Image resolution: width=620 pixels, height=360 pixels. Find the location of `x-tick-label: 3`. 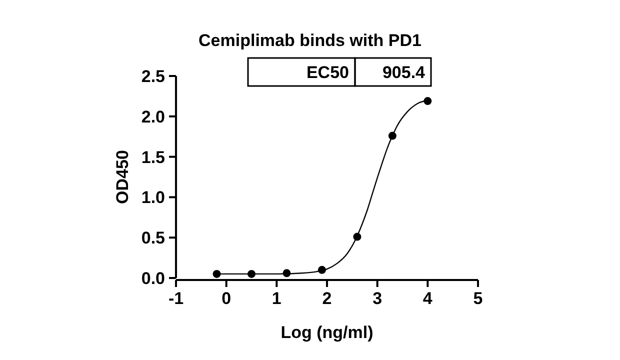

x-tick-label: 3 is located at coordinates (377, 298).